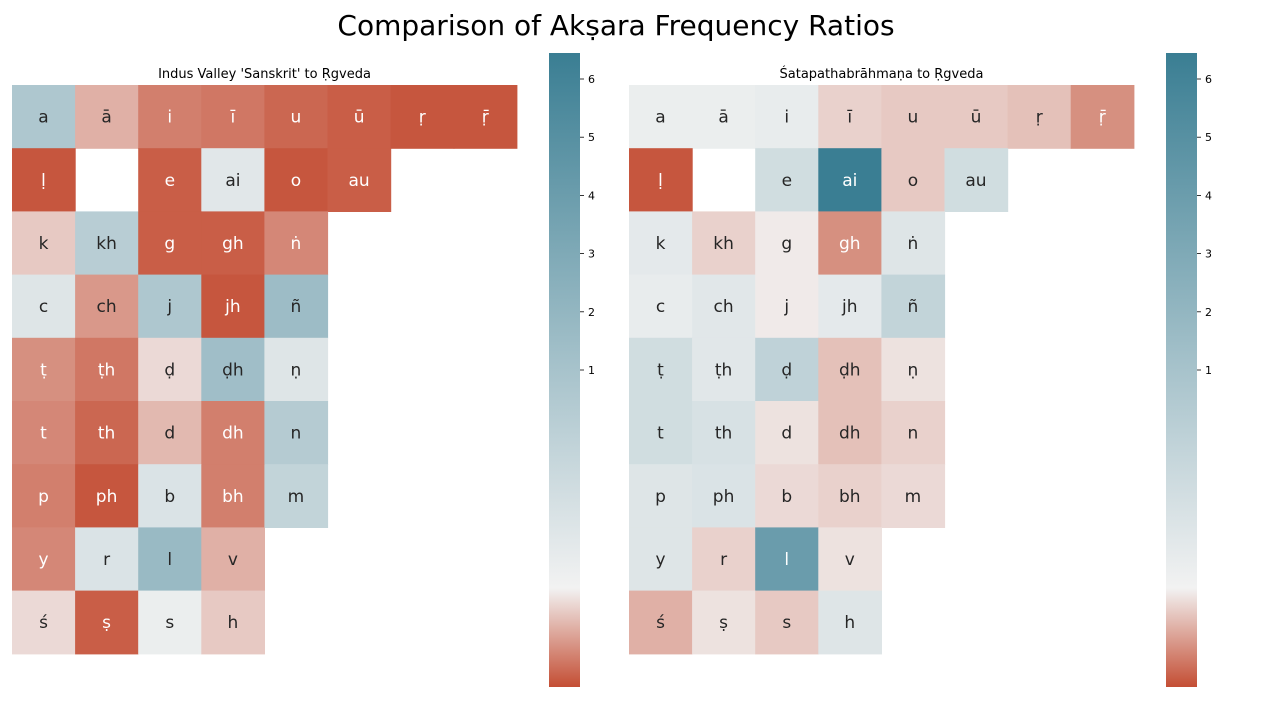 This screenshot has width=1272, height=715. Describe the element at coordinates (616, 25) in the screenshot. I see `figure-title: Comparison of Akṣara Frequency Ratios` at that location.